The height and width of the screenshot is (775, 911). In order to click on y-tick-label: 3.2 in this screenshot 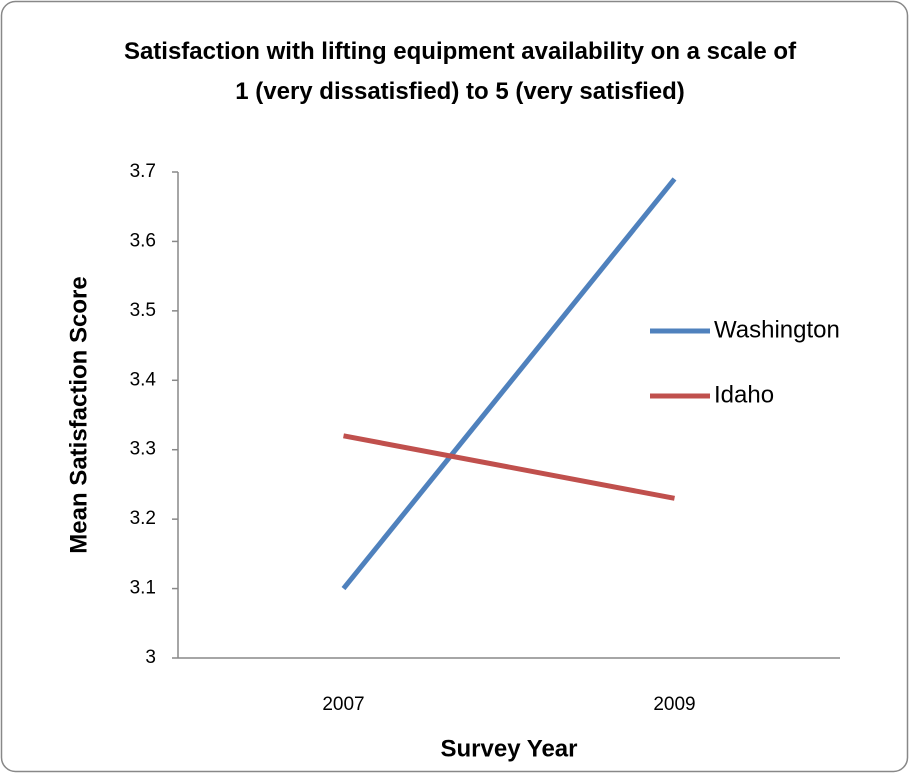, I will do `click(143, 518)`.